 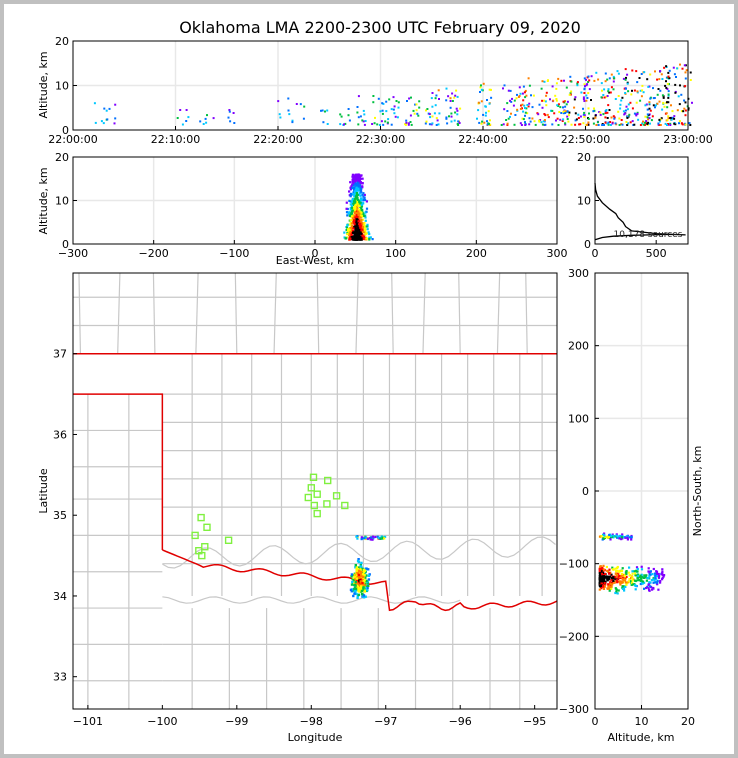 I want to click on x-tick-label: 22:50:00, so click(x=585, y=139).